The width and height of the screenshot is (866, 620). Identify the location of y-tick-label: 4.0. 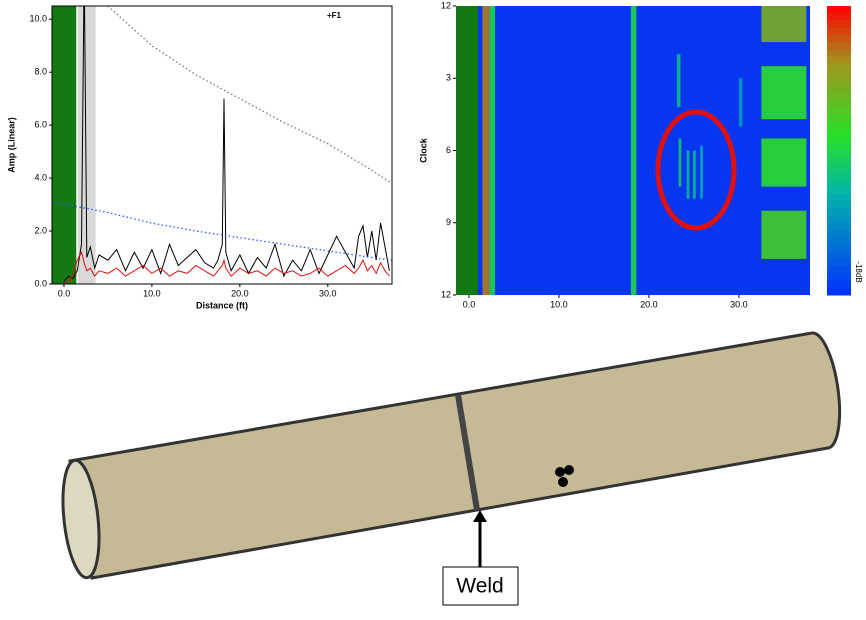
(40, 177).